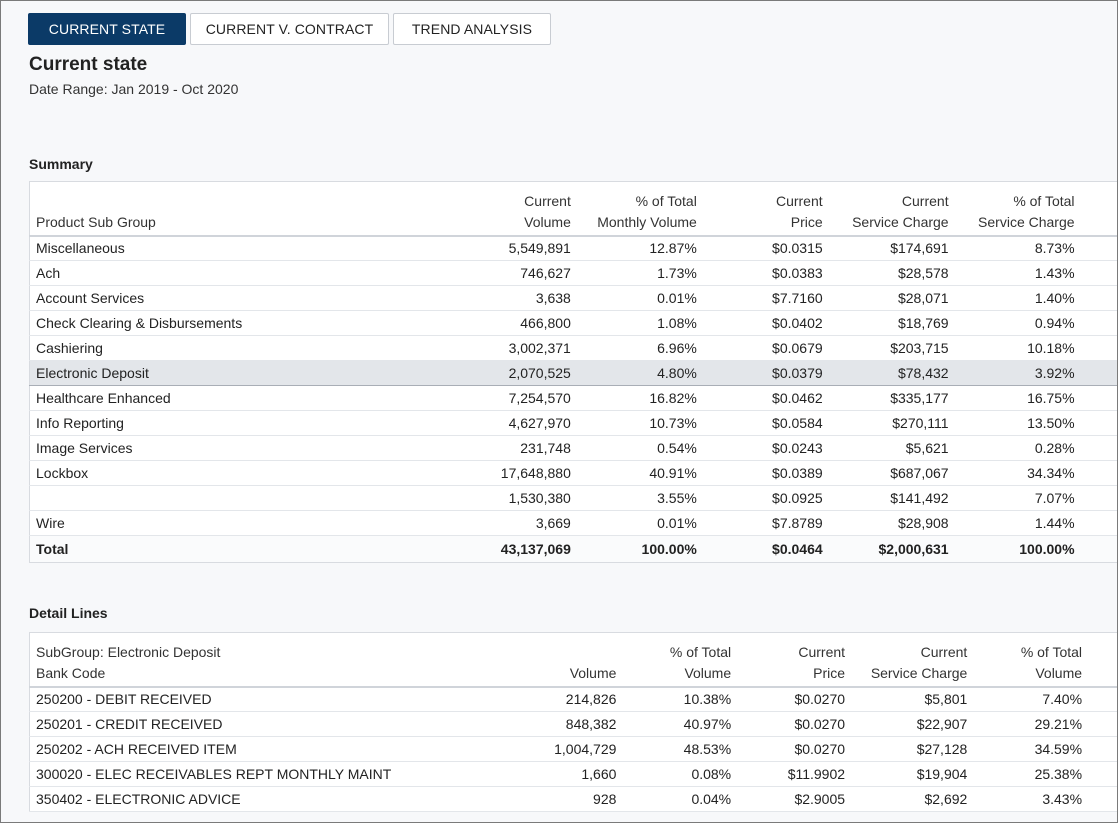 This screenshot has height=823, width=1118. Describe the element at coordinates (639, 348) in the screenshot. I see `row-value-cell: 6.96%` at that location.